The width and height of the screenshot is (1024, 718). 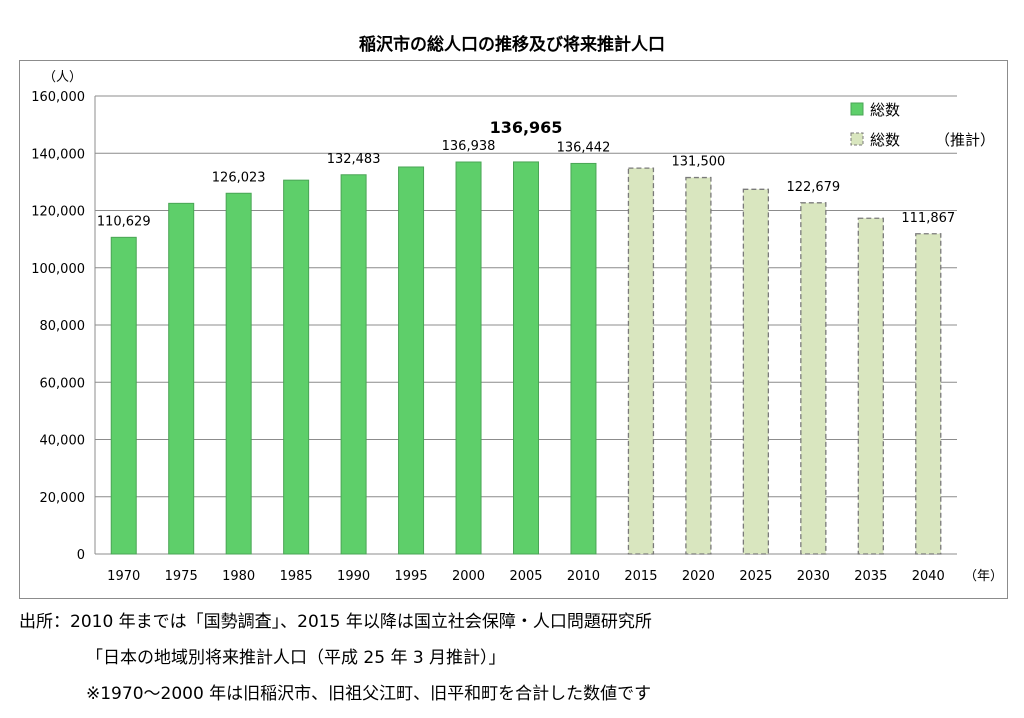 I want to click on footnote-note: ※1970～2000 年は旧稲沢市、旧祖父江町、旧平和町を合計した数値です, so click(x=369, y=694).